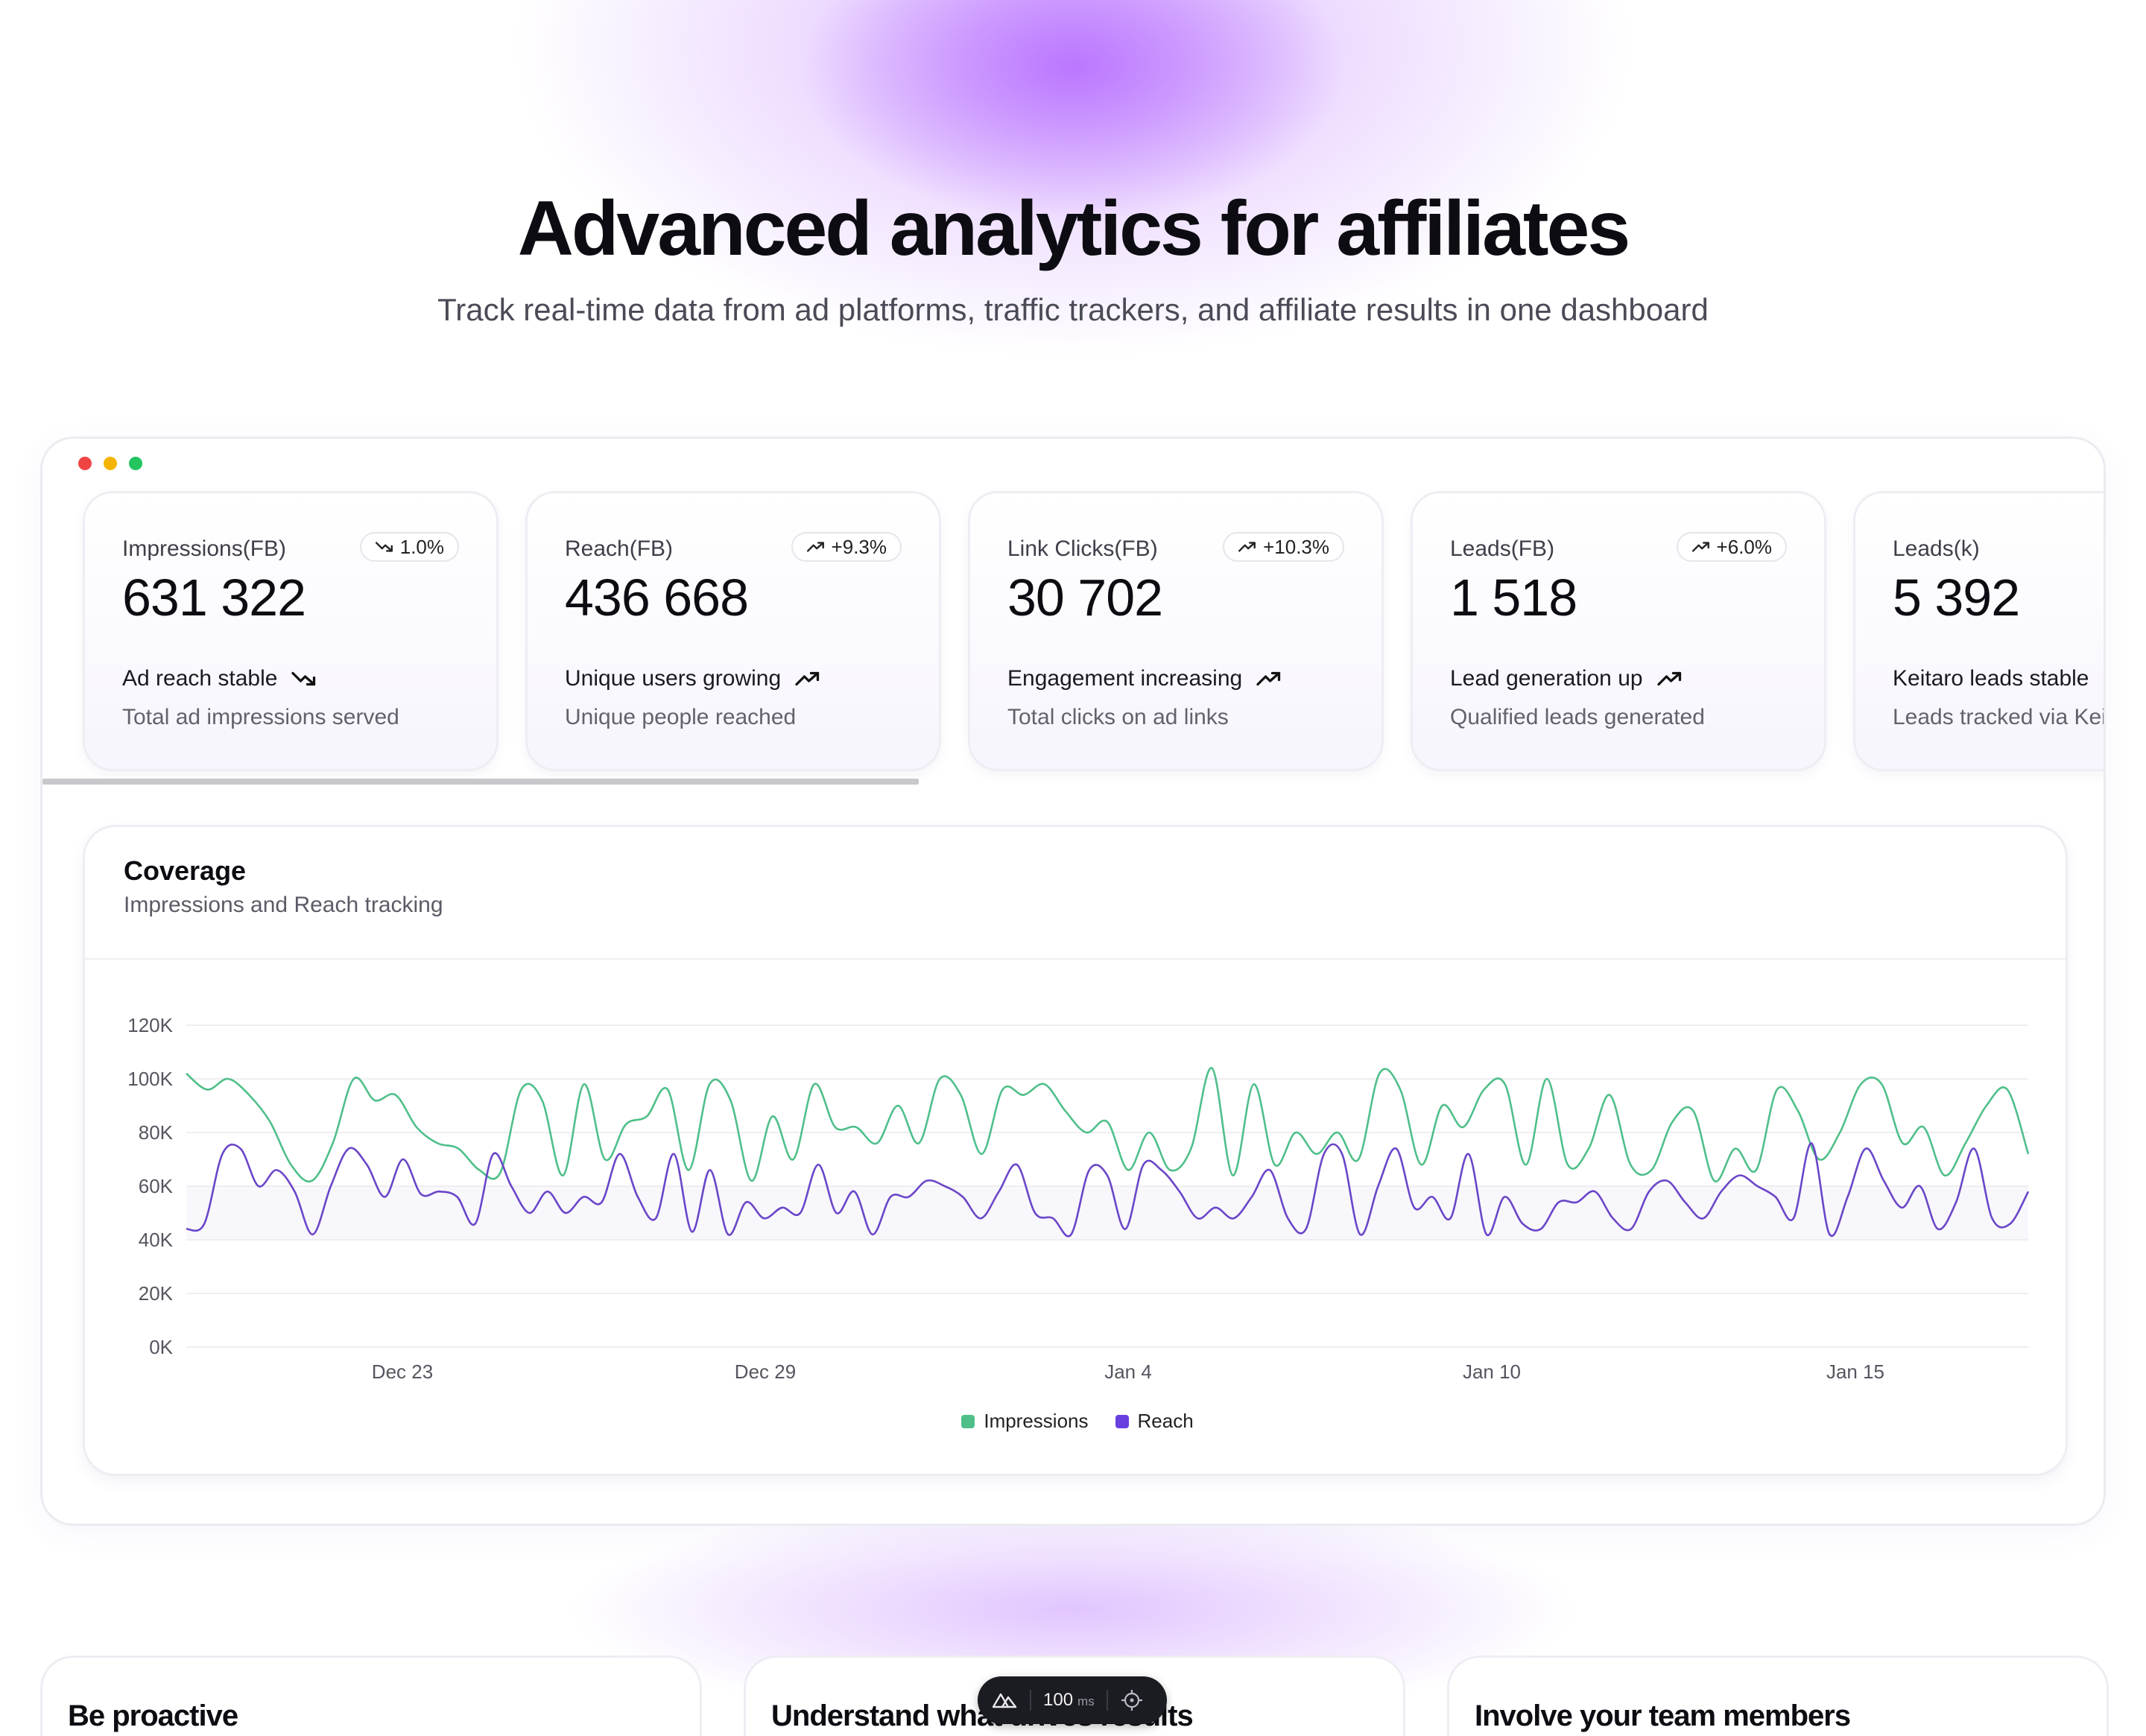 Image resolution: width=2146 pixels, height=1736 pixels. I want to click on legend-item-reach: Reach, so click(1154, 1421).